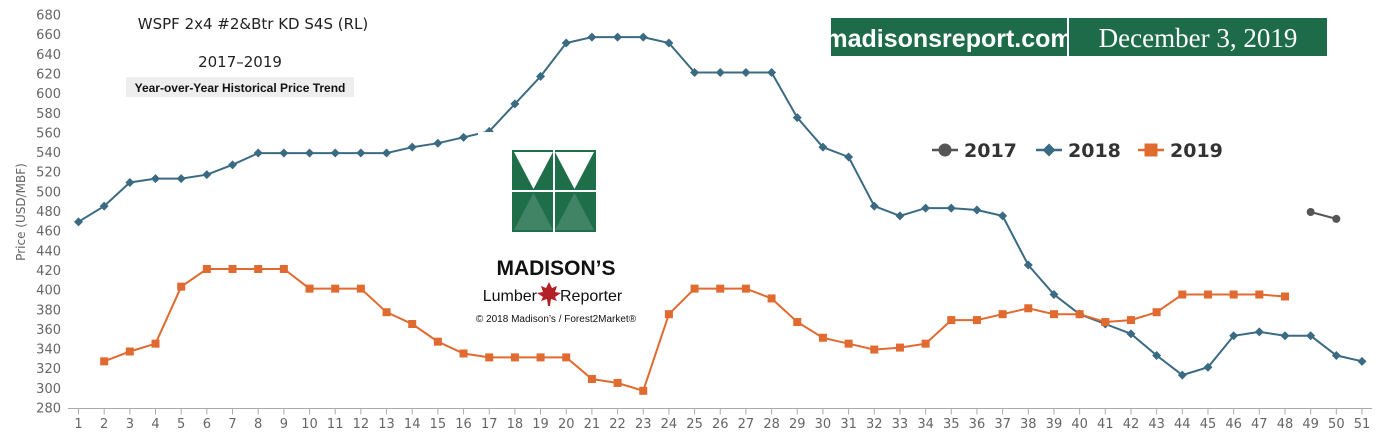  I want to click on y-tick-label: 380, so click(48, 310).